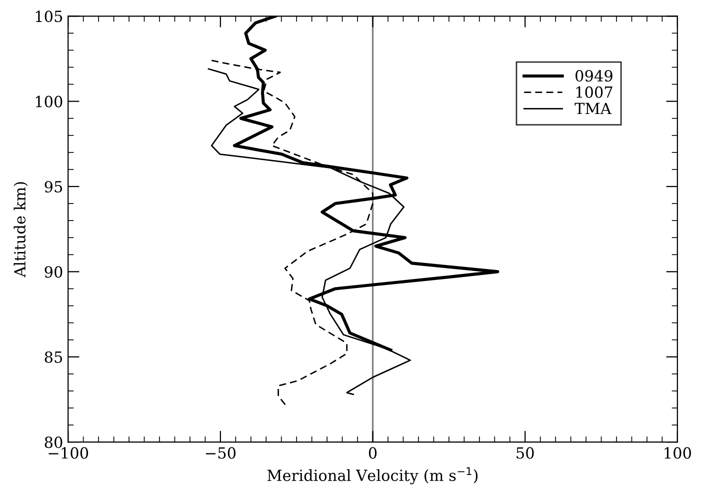 The width and height of the screenshot is (702, 489). Describe the element at coordinates (525, 453) in the screenshot. I see `x-tick-label: 50` at that location.